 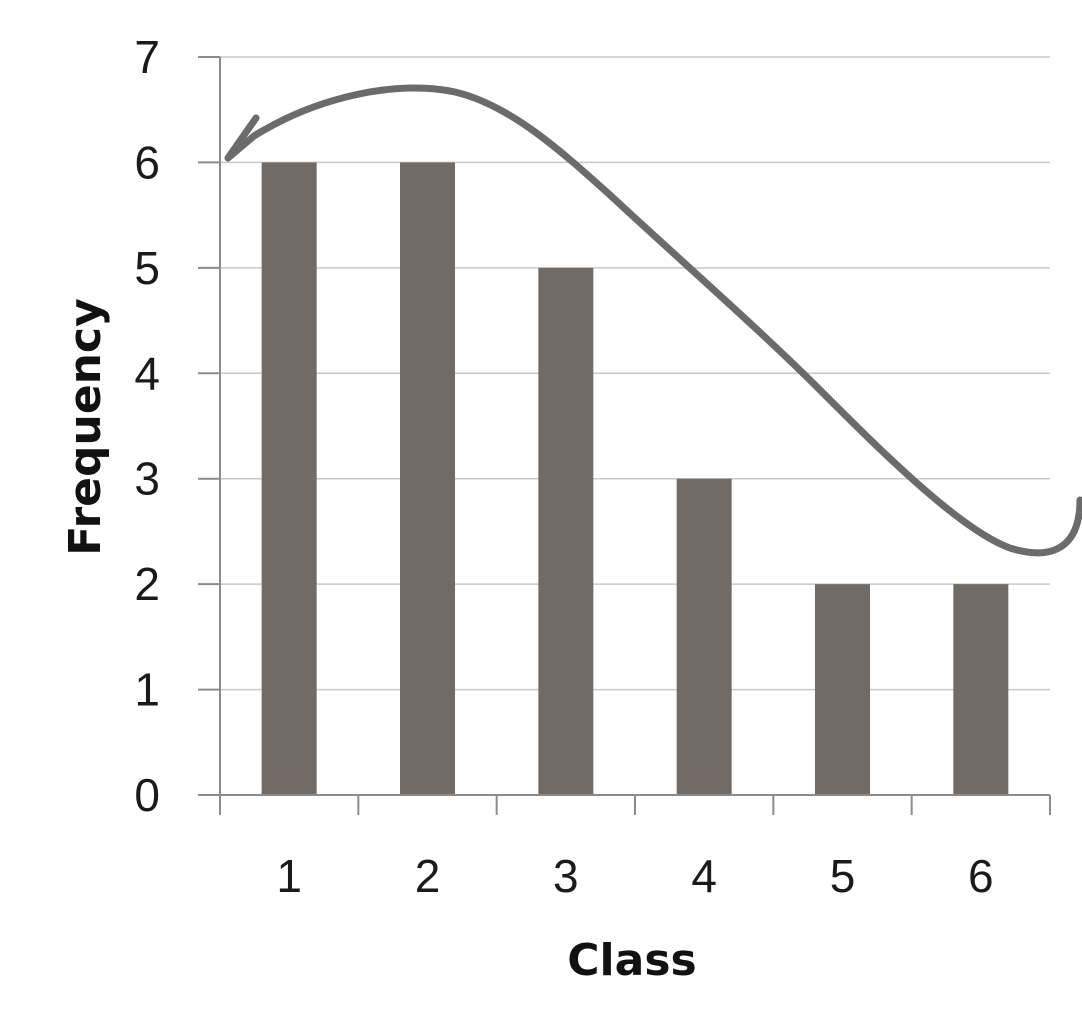 What do you see at coordinates (85, 427) in the screenshot?
I see `y-axis-title: Frequency` at bounding box center [85, 427].